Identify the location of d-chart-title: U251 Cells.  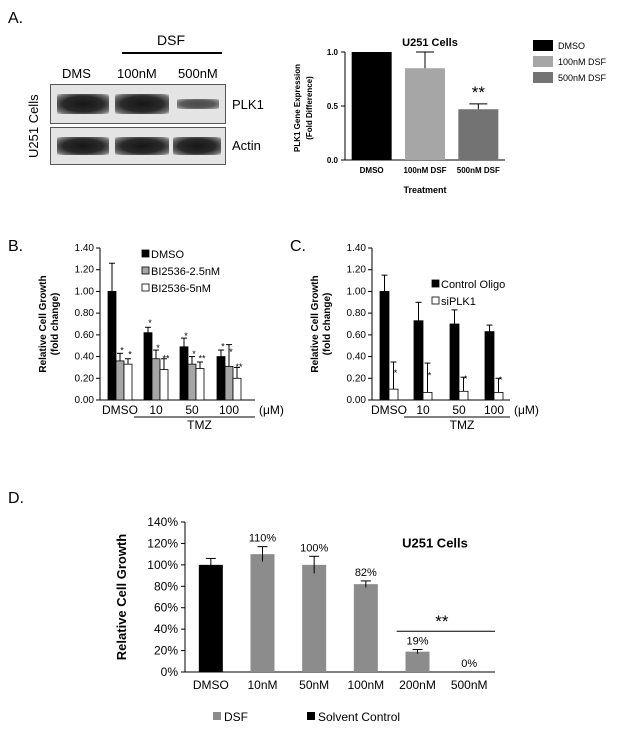
(435, 543).